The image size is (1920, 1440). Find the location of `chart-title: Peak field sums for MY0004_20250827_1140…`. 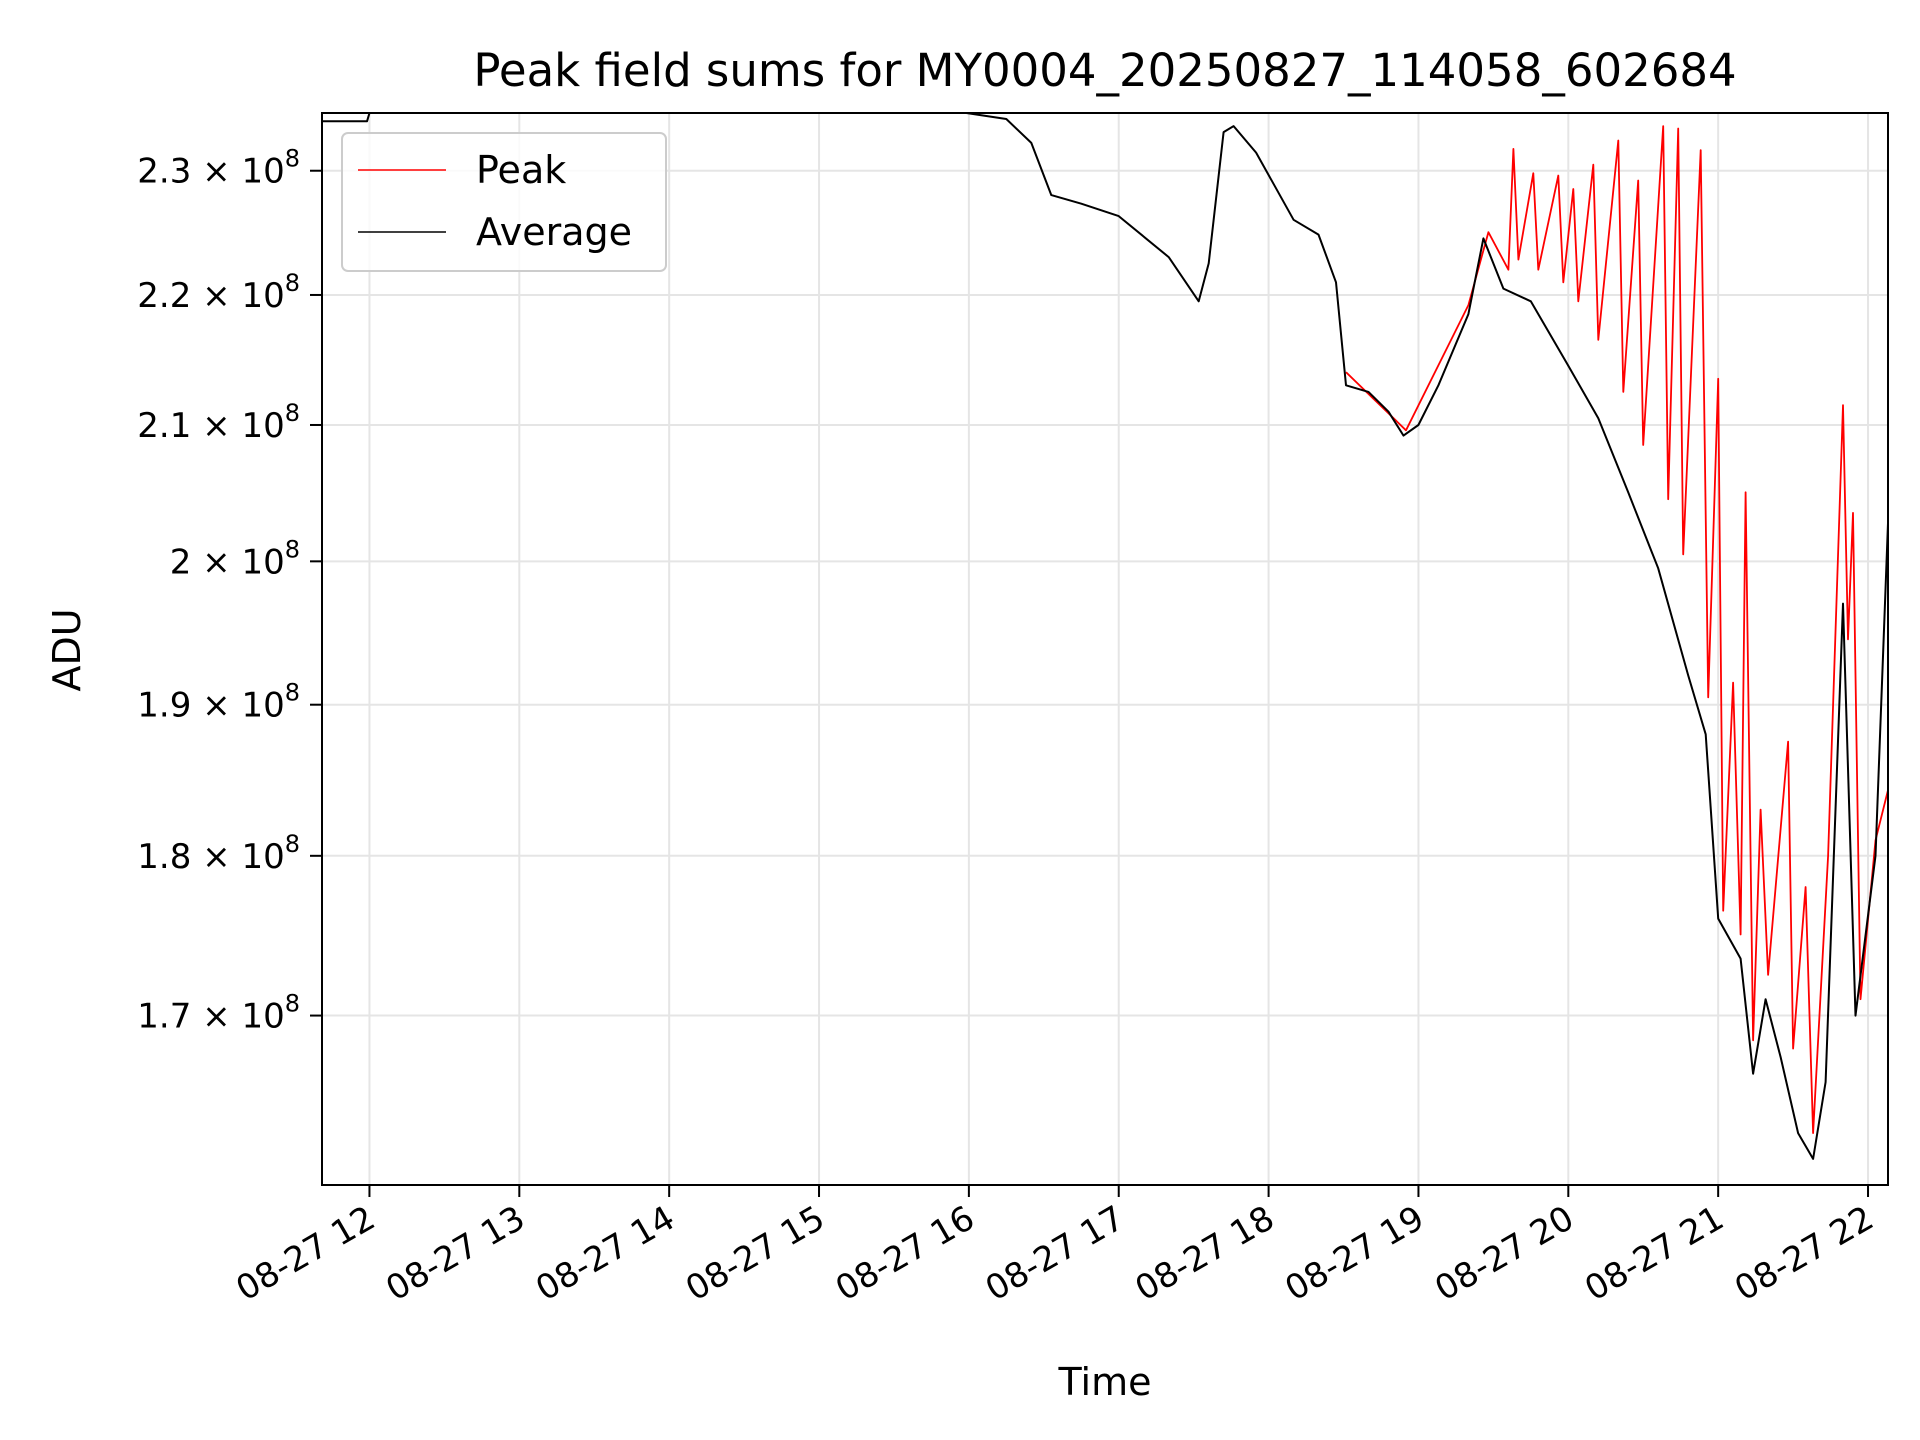

chart-title: Peak field sums for MY0004_20250827_1140… is located at coordinates (1104, 70).